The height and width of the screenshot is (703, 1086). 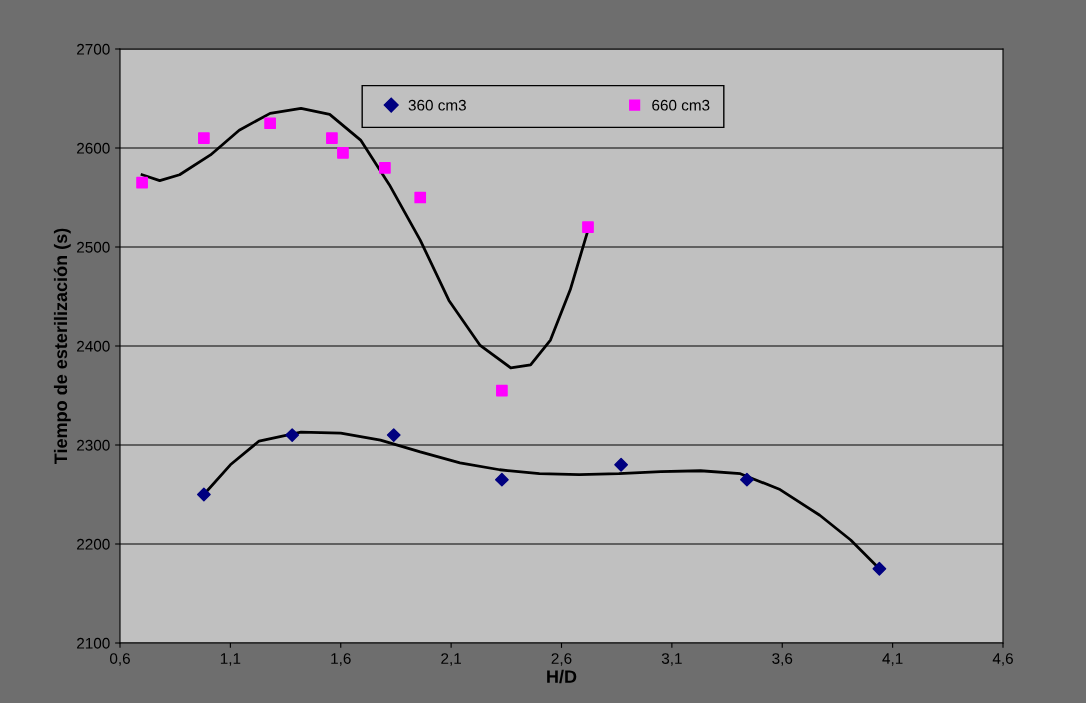 What do you see at coordinates (62, 346) in the screenshot?
I see `y-axis-title: Tiempo de esterilización (s)` at bounding box center [62, 346].